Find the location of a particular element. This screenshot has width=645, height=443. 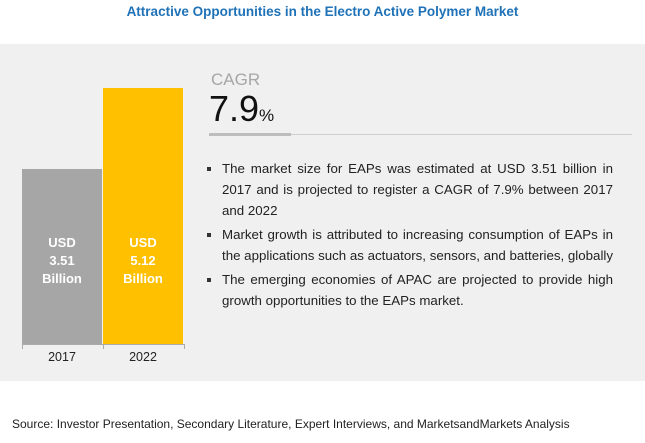

bar-2022 is located at coordinates (143, 216).